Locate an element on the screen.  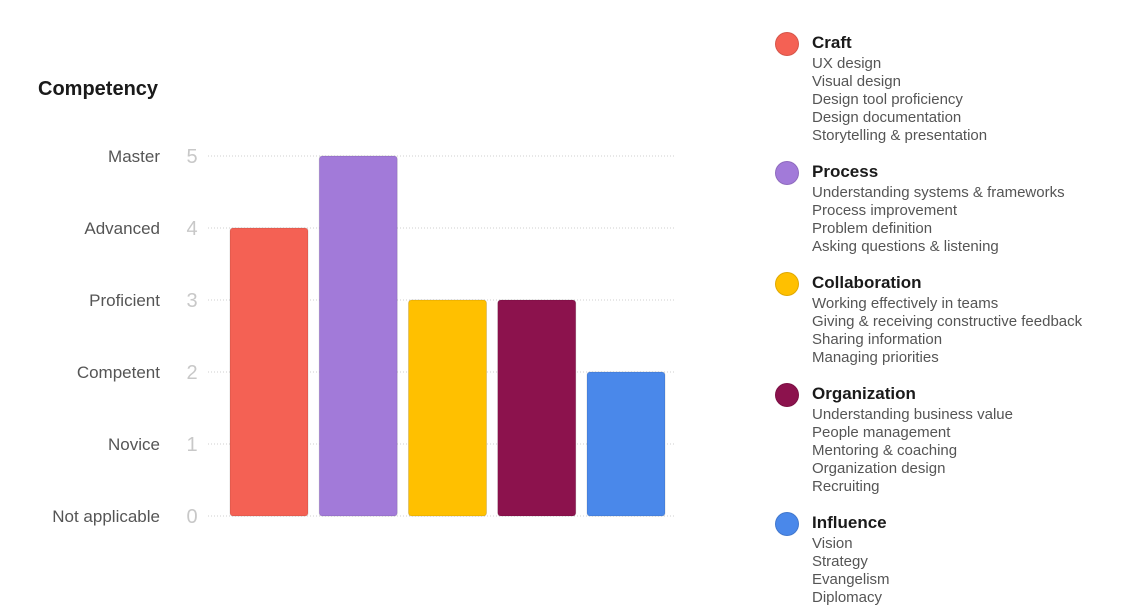
bar-process is located at coordinates (358, 336).